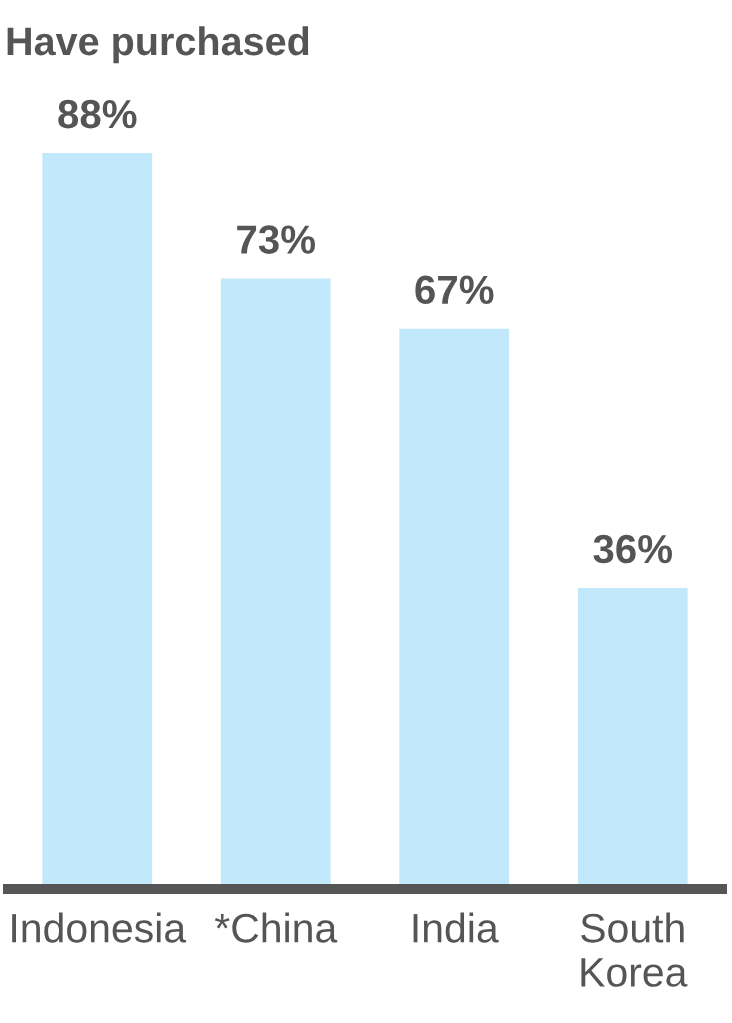  What do you see at coordinates (632, 549) in the screenshot?
I see `data-label: 36%` at bounding box center [632, 549].